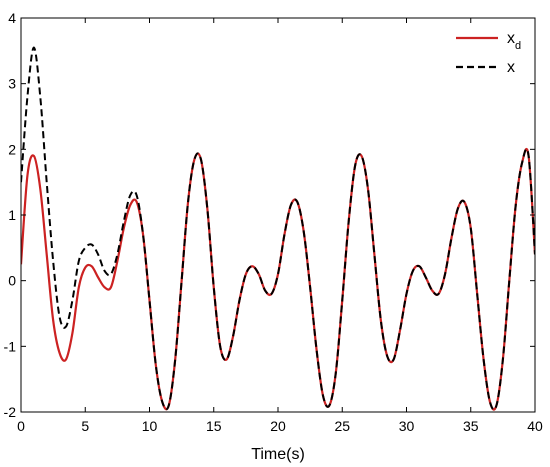 The image size is (550, 467). Describe the element at coordinates (488, 53) in the screenshot. I see `legend: xd x` at that location.